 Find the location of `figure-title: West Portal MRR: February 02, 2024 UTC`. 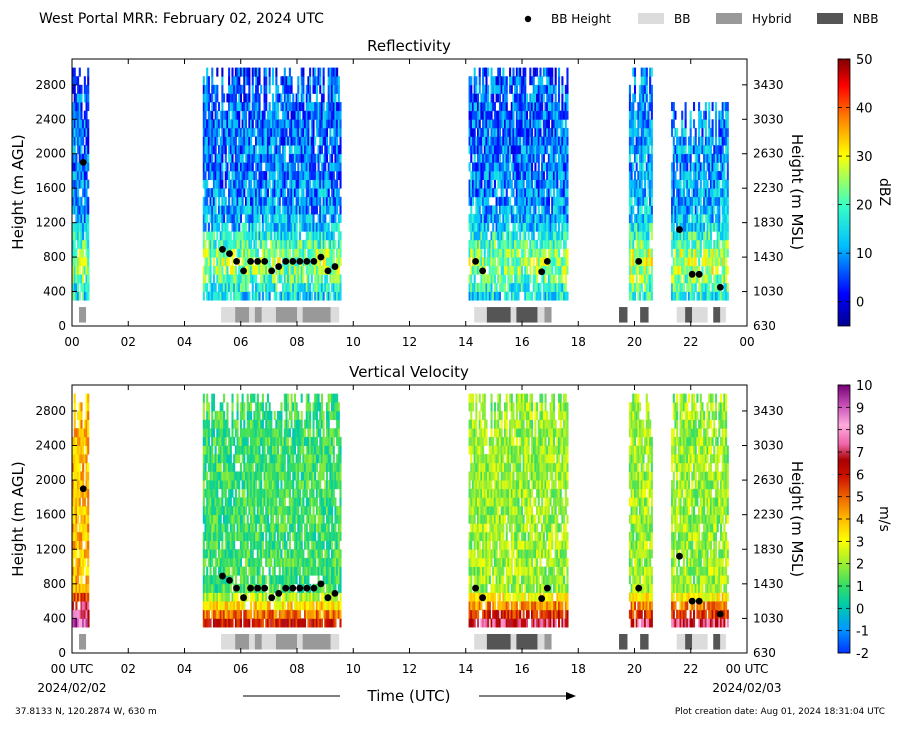

figure-title: West Portal MRR: February 02, 2024 UTC is located at coordinates (181, 19).